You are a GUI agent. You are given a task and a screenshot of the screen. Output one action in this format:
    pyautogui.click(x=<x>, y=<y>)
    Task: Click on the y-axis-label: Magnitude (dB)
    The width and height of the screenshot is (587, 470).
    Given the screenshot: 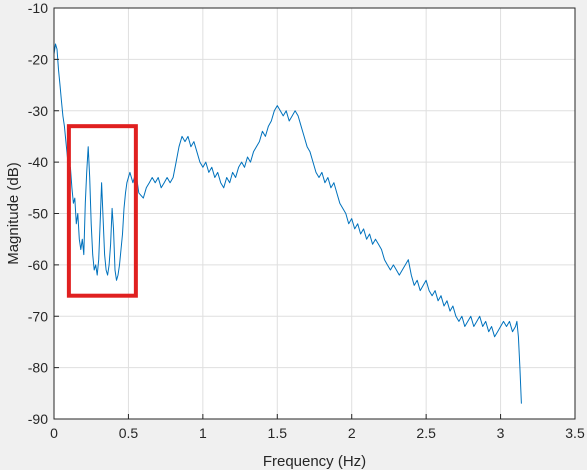 What is the action you would take?
    pyautogui.click(x=13, y=213)
    